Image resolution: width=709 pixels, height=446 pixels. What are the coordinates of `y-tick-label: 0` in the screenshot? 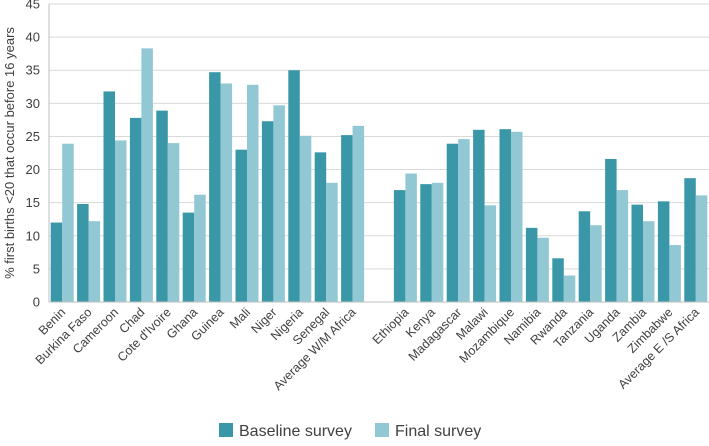 It's located at (36, 302).